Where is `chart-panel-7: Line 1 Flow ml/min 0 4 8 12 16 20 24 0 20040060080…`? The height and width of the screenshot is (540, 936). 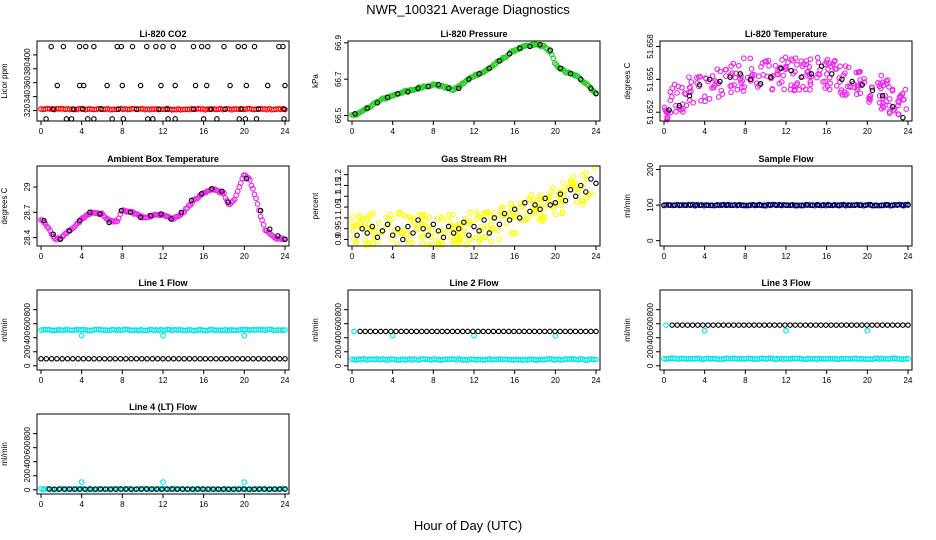
chart-panel-7: Line 1 Flow ml/min 0 4 8 12 16 20 24 0 20040060080… is located at coordinates (145, 331).